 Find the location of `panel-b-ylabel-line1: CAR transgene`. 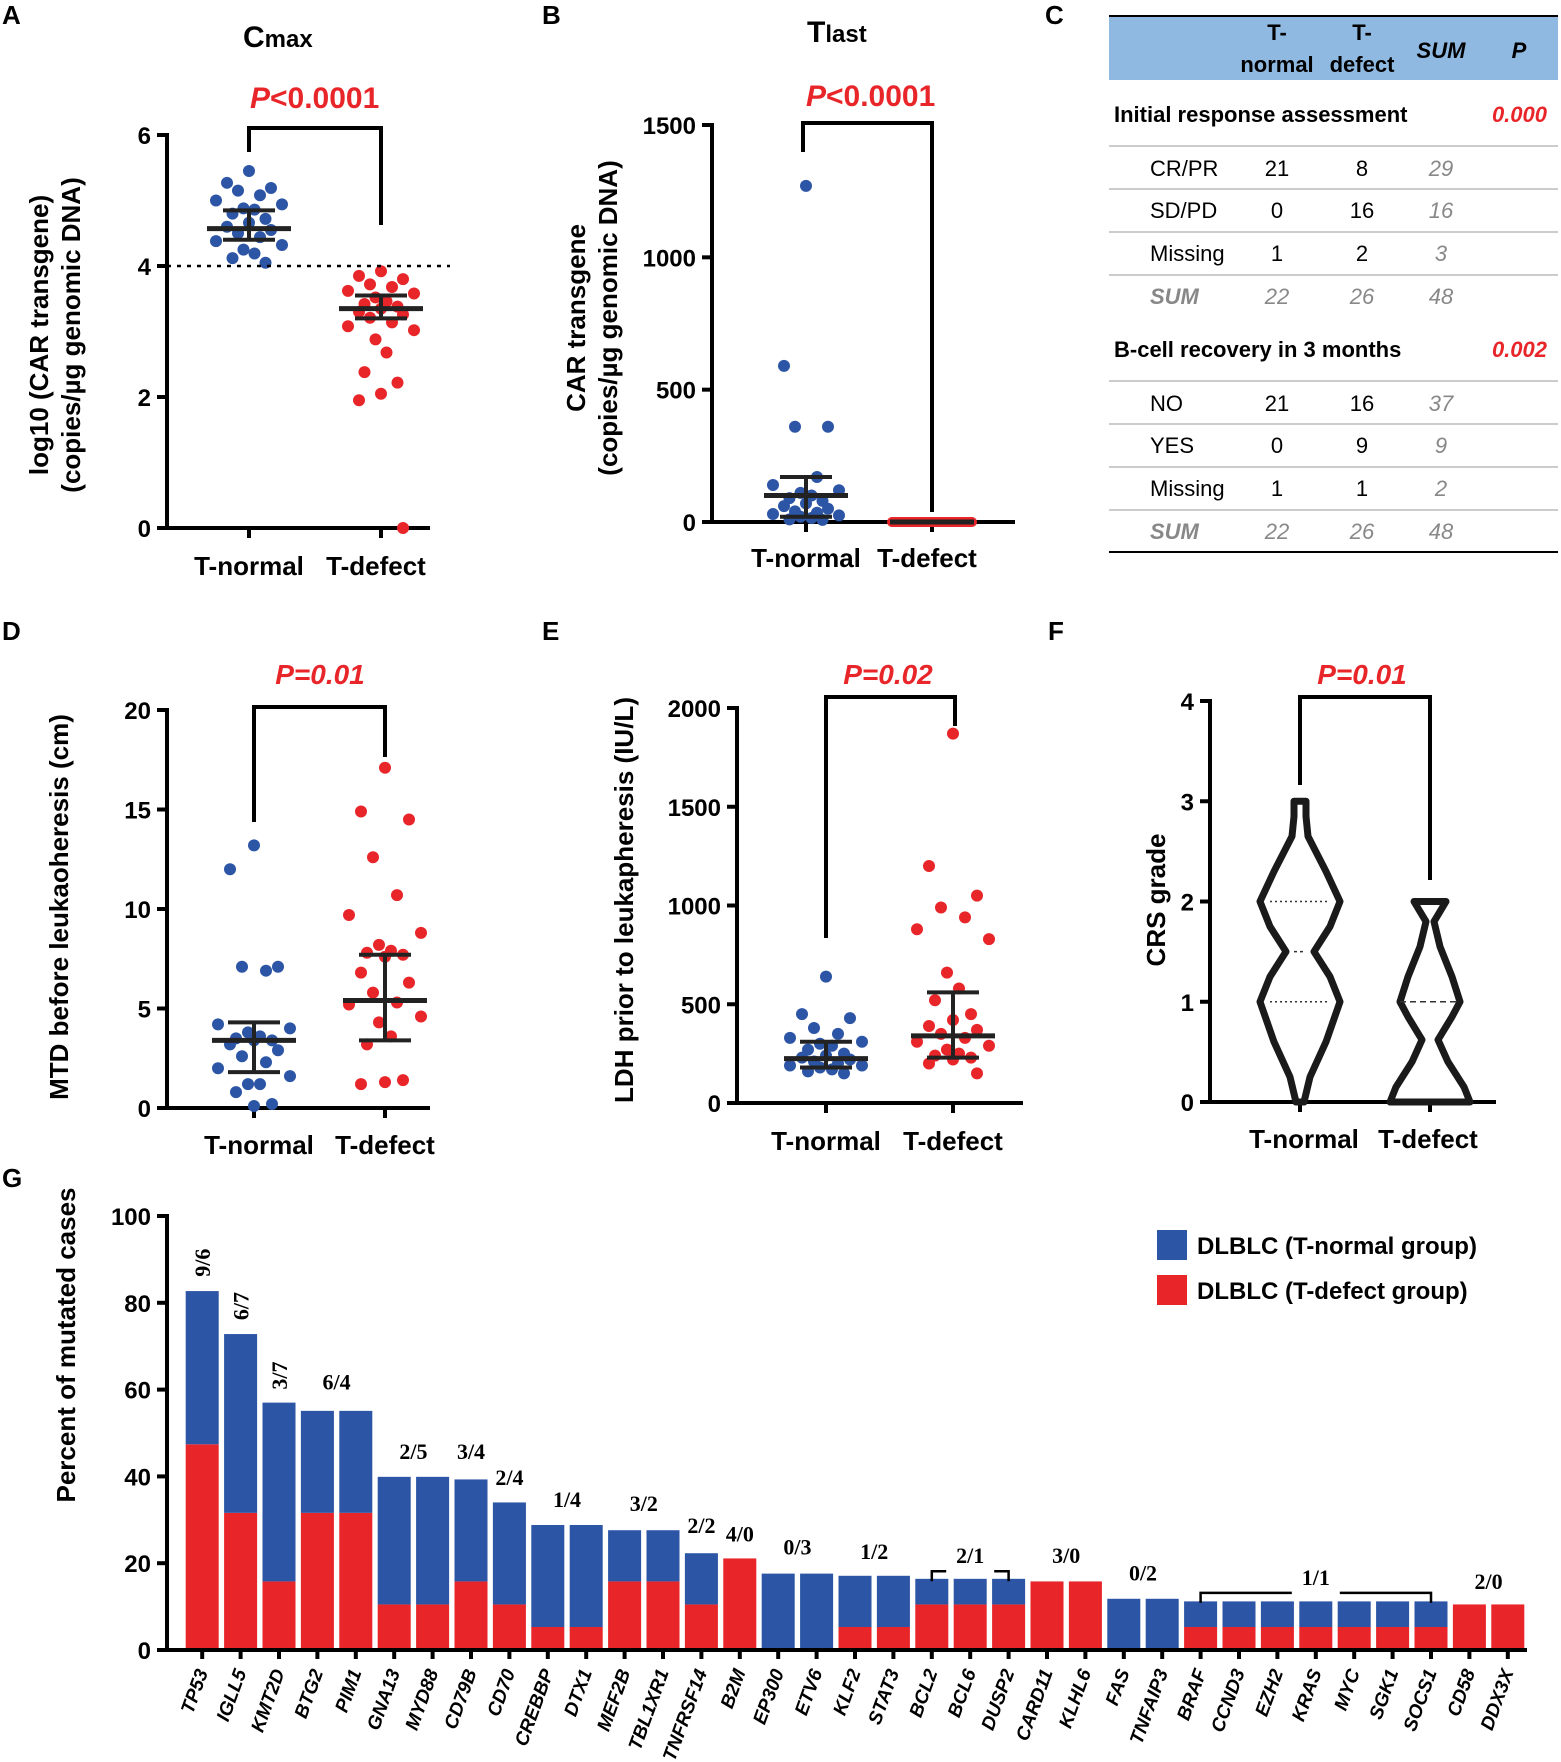

panel-b-ylabel-line1: CAR transgene is located at coordinates (576, 318).